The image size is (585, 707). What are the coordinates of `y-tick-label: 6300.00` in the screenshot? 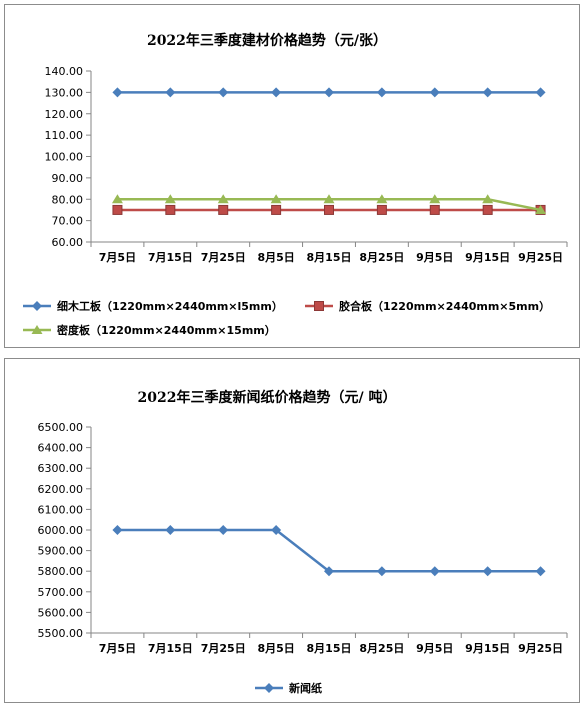 It's located at (61, 468).